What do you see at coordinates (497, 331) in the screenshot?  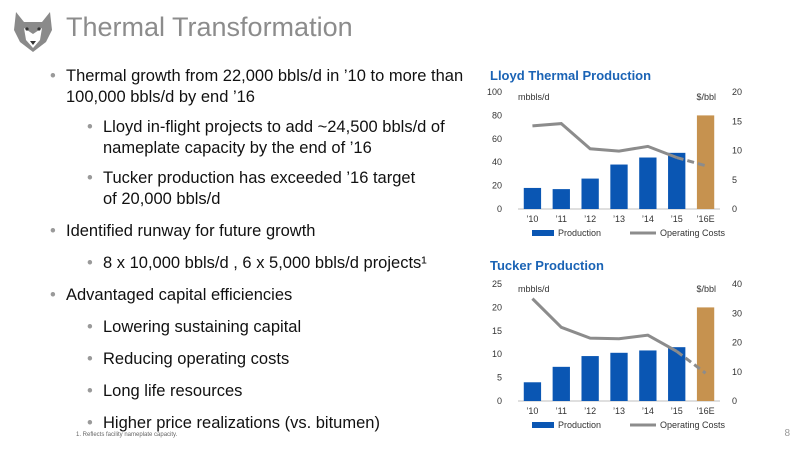 I see `y-tick-label: 15` at bounding box center [497, 331].